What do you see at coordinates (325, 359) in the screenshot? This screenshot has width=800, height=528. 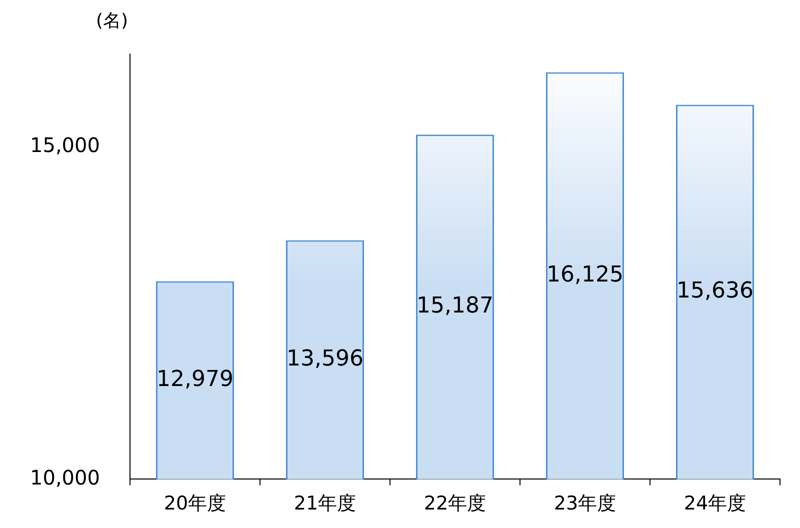 I see `data-label: 13,596` at bounding box center [325, 359].